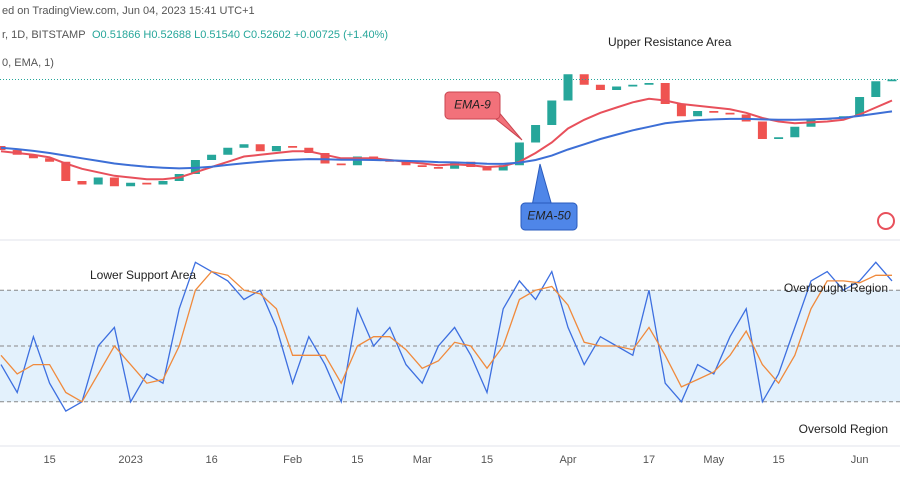 The width and height of the screenshot is (900, 500). I want to click on x-tick-label: May, so click(713, 460).